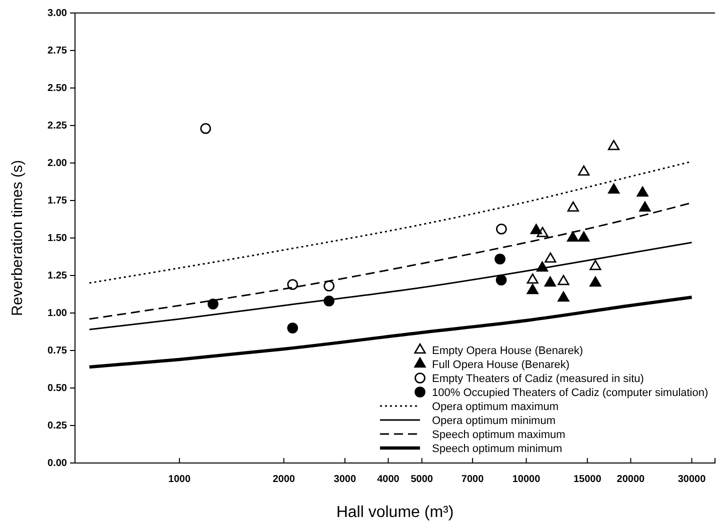  Describe the element at coordinates (497, 448) in the screenshot. I see `legend-label: Speech optimum minimum` at that location.